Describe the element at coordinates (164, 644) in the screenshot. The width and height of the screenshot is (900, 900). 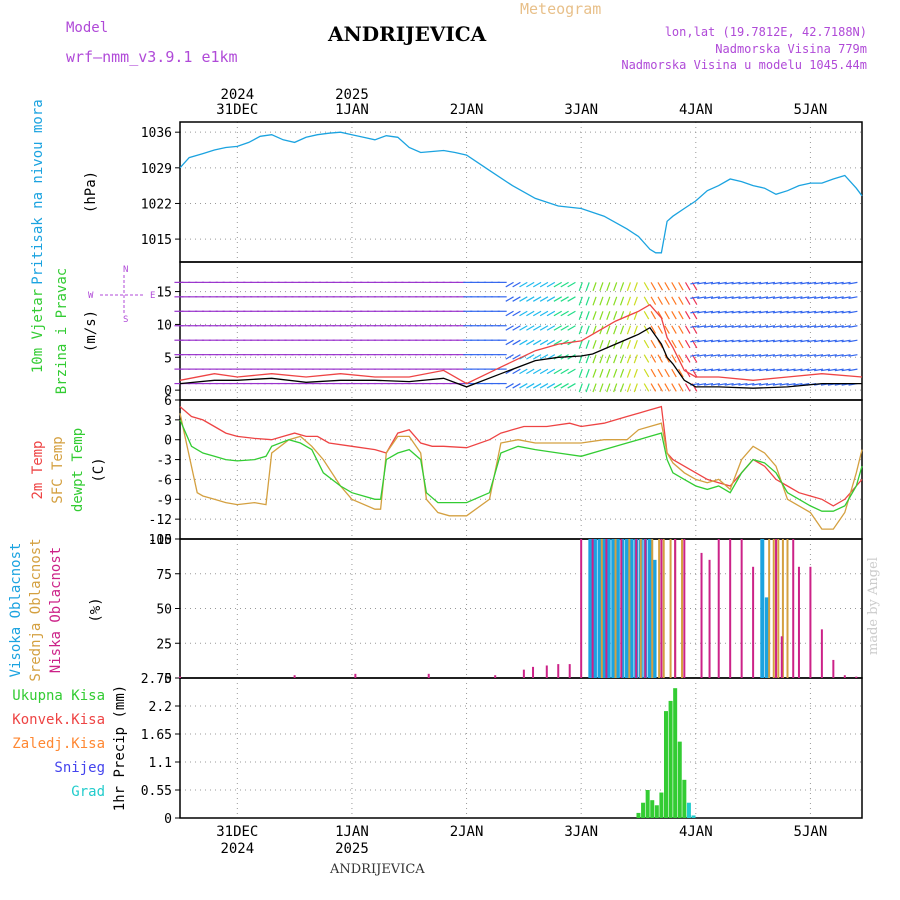
I see `y-tick-label: 25` at that location.